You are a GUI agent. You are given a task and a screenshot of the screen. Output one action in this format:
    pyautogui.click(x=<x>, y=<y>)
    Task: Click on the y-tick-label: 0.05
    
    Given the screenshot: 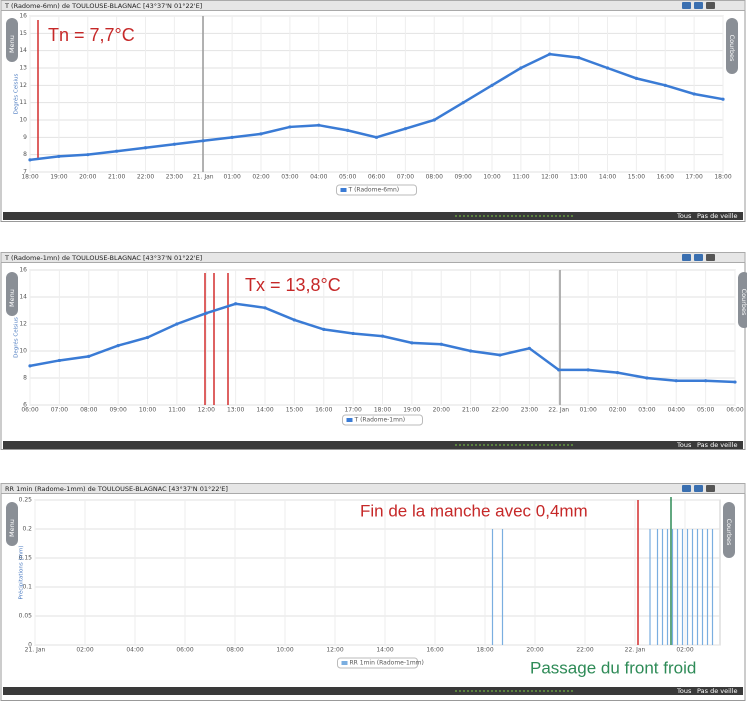 What is the action you would take?
    pyautogui.click(x=26, y=616)
    